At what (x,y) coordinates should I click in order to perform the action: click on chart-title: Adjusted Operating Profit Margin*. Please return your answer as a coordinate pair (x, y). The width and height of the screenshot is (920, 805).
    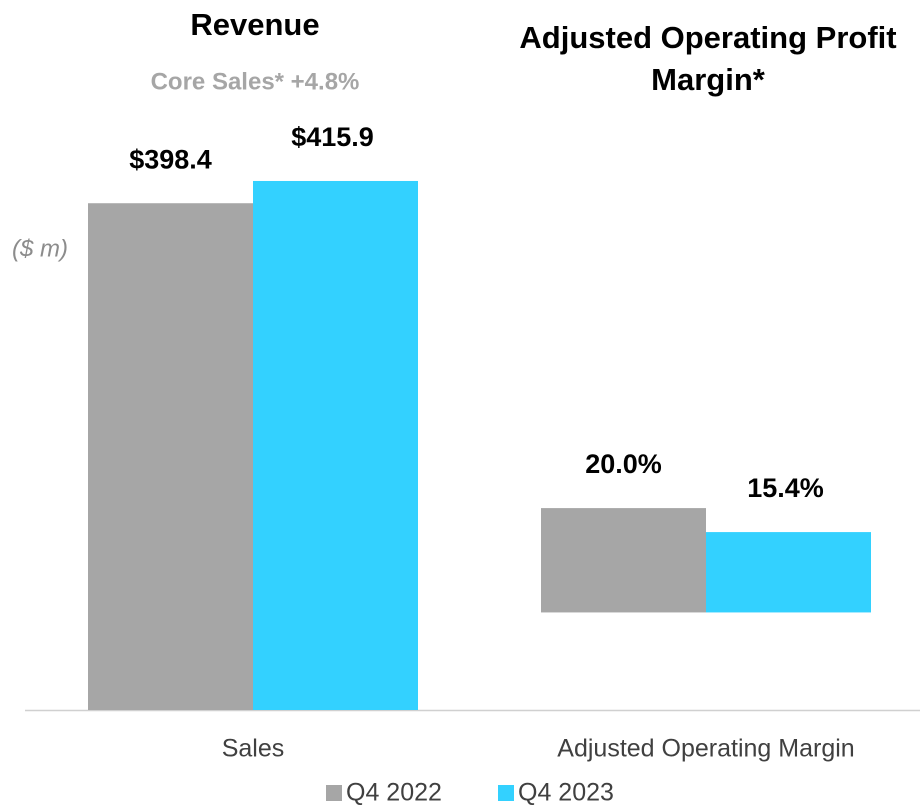
    Looking at the image, I should click on (708, 58).